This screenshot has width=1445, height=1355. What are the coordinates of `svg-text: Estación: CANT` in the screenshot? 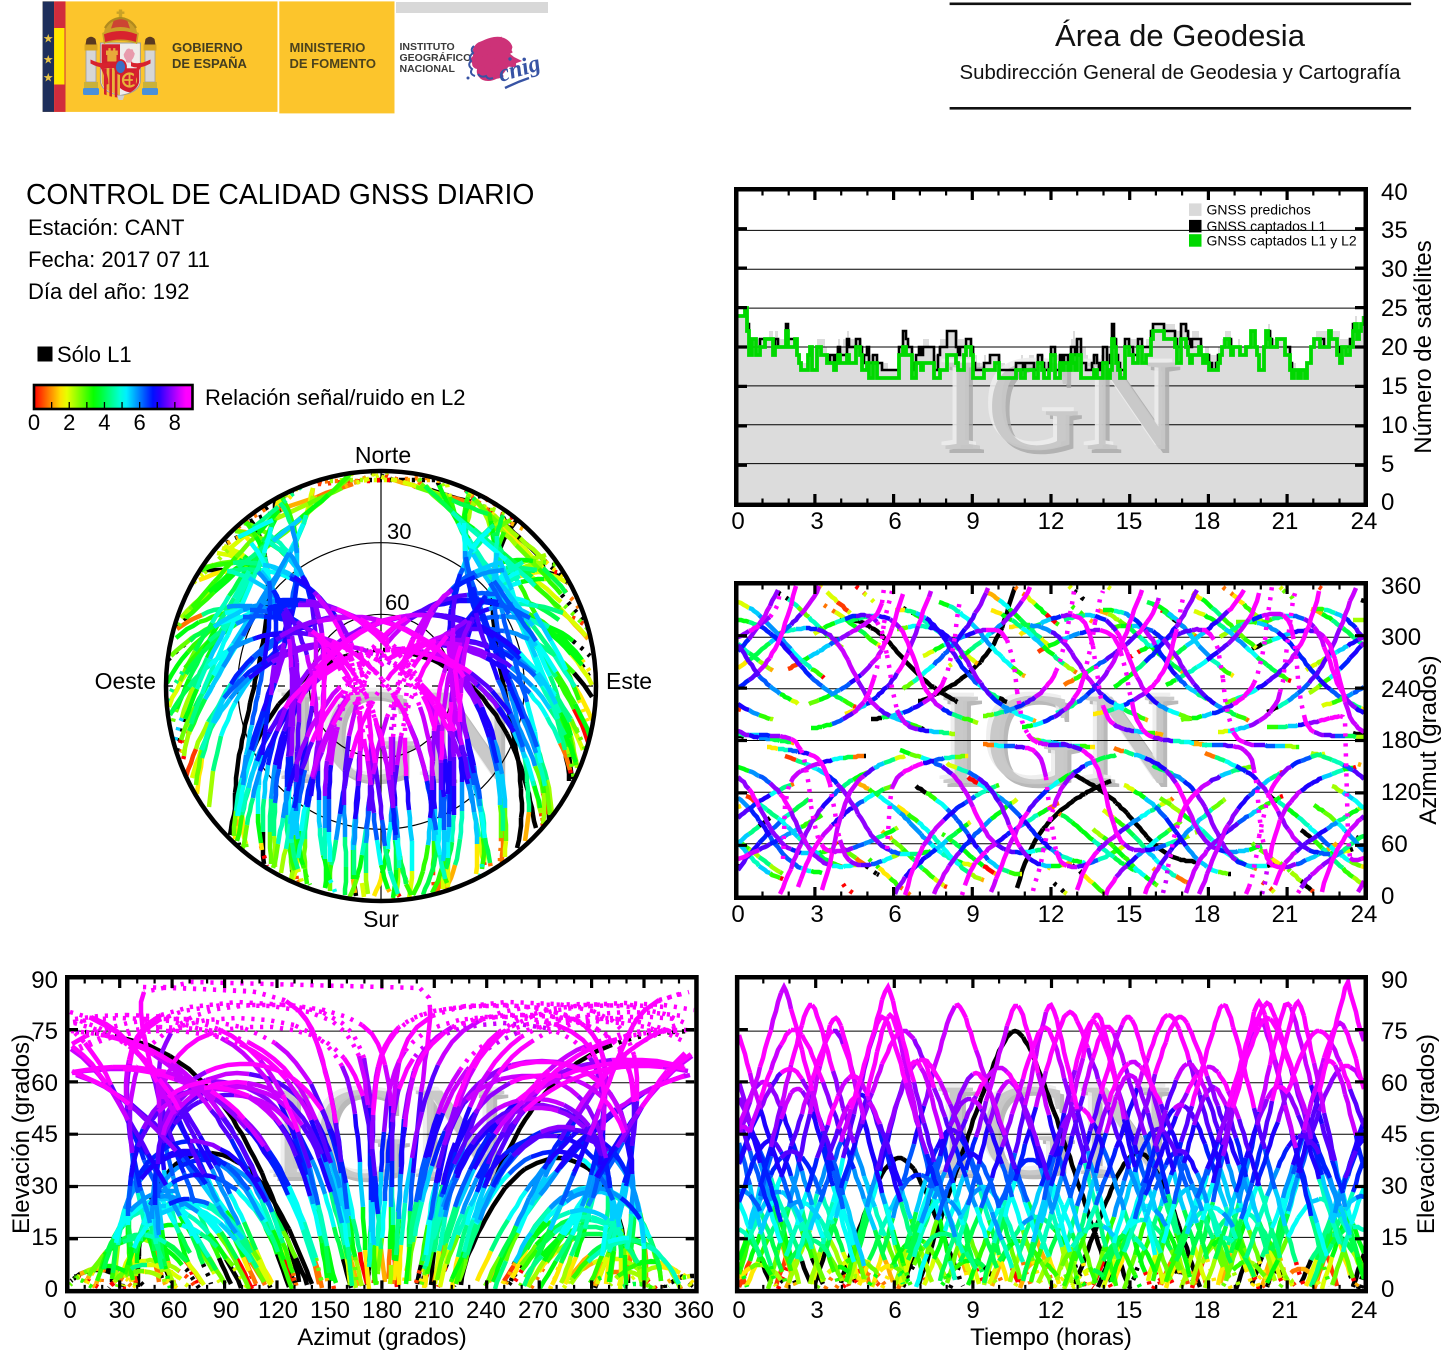 It's located at (106, 227).